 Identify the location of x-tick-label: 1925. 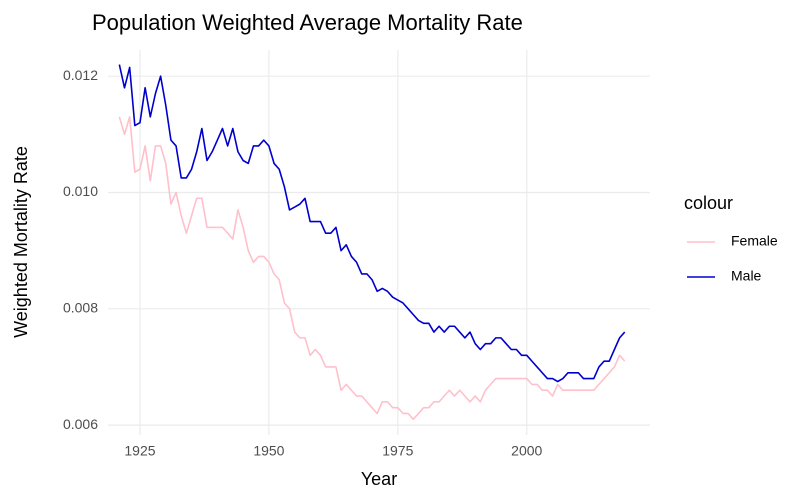
(139, 451).